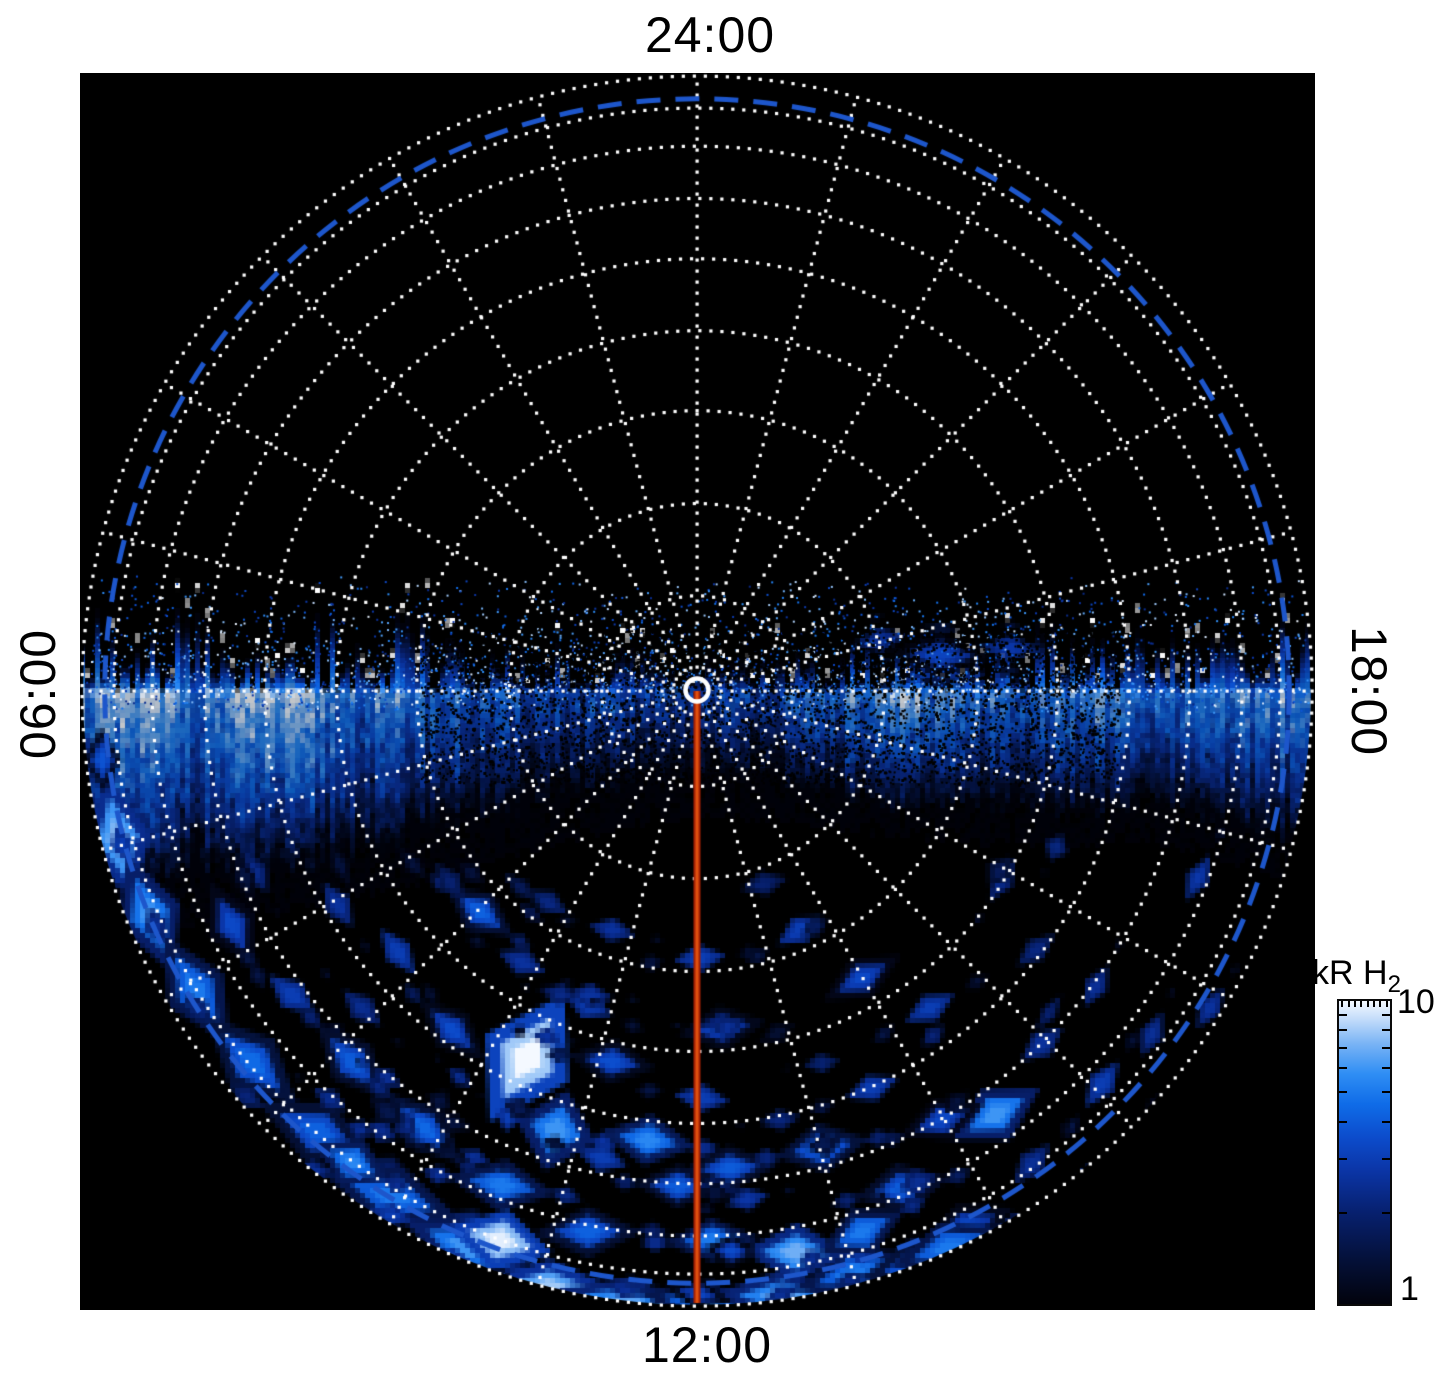  Describe the element at coordinates (710, 35) in the screenshot. I see `local-time-label-2400: 24:00` at that location.